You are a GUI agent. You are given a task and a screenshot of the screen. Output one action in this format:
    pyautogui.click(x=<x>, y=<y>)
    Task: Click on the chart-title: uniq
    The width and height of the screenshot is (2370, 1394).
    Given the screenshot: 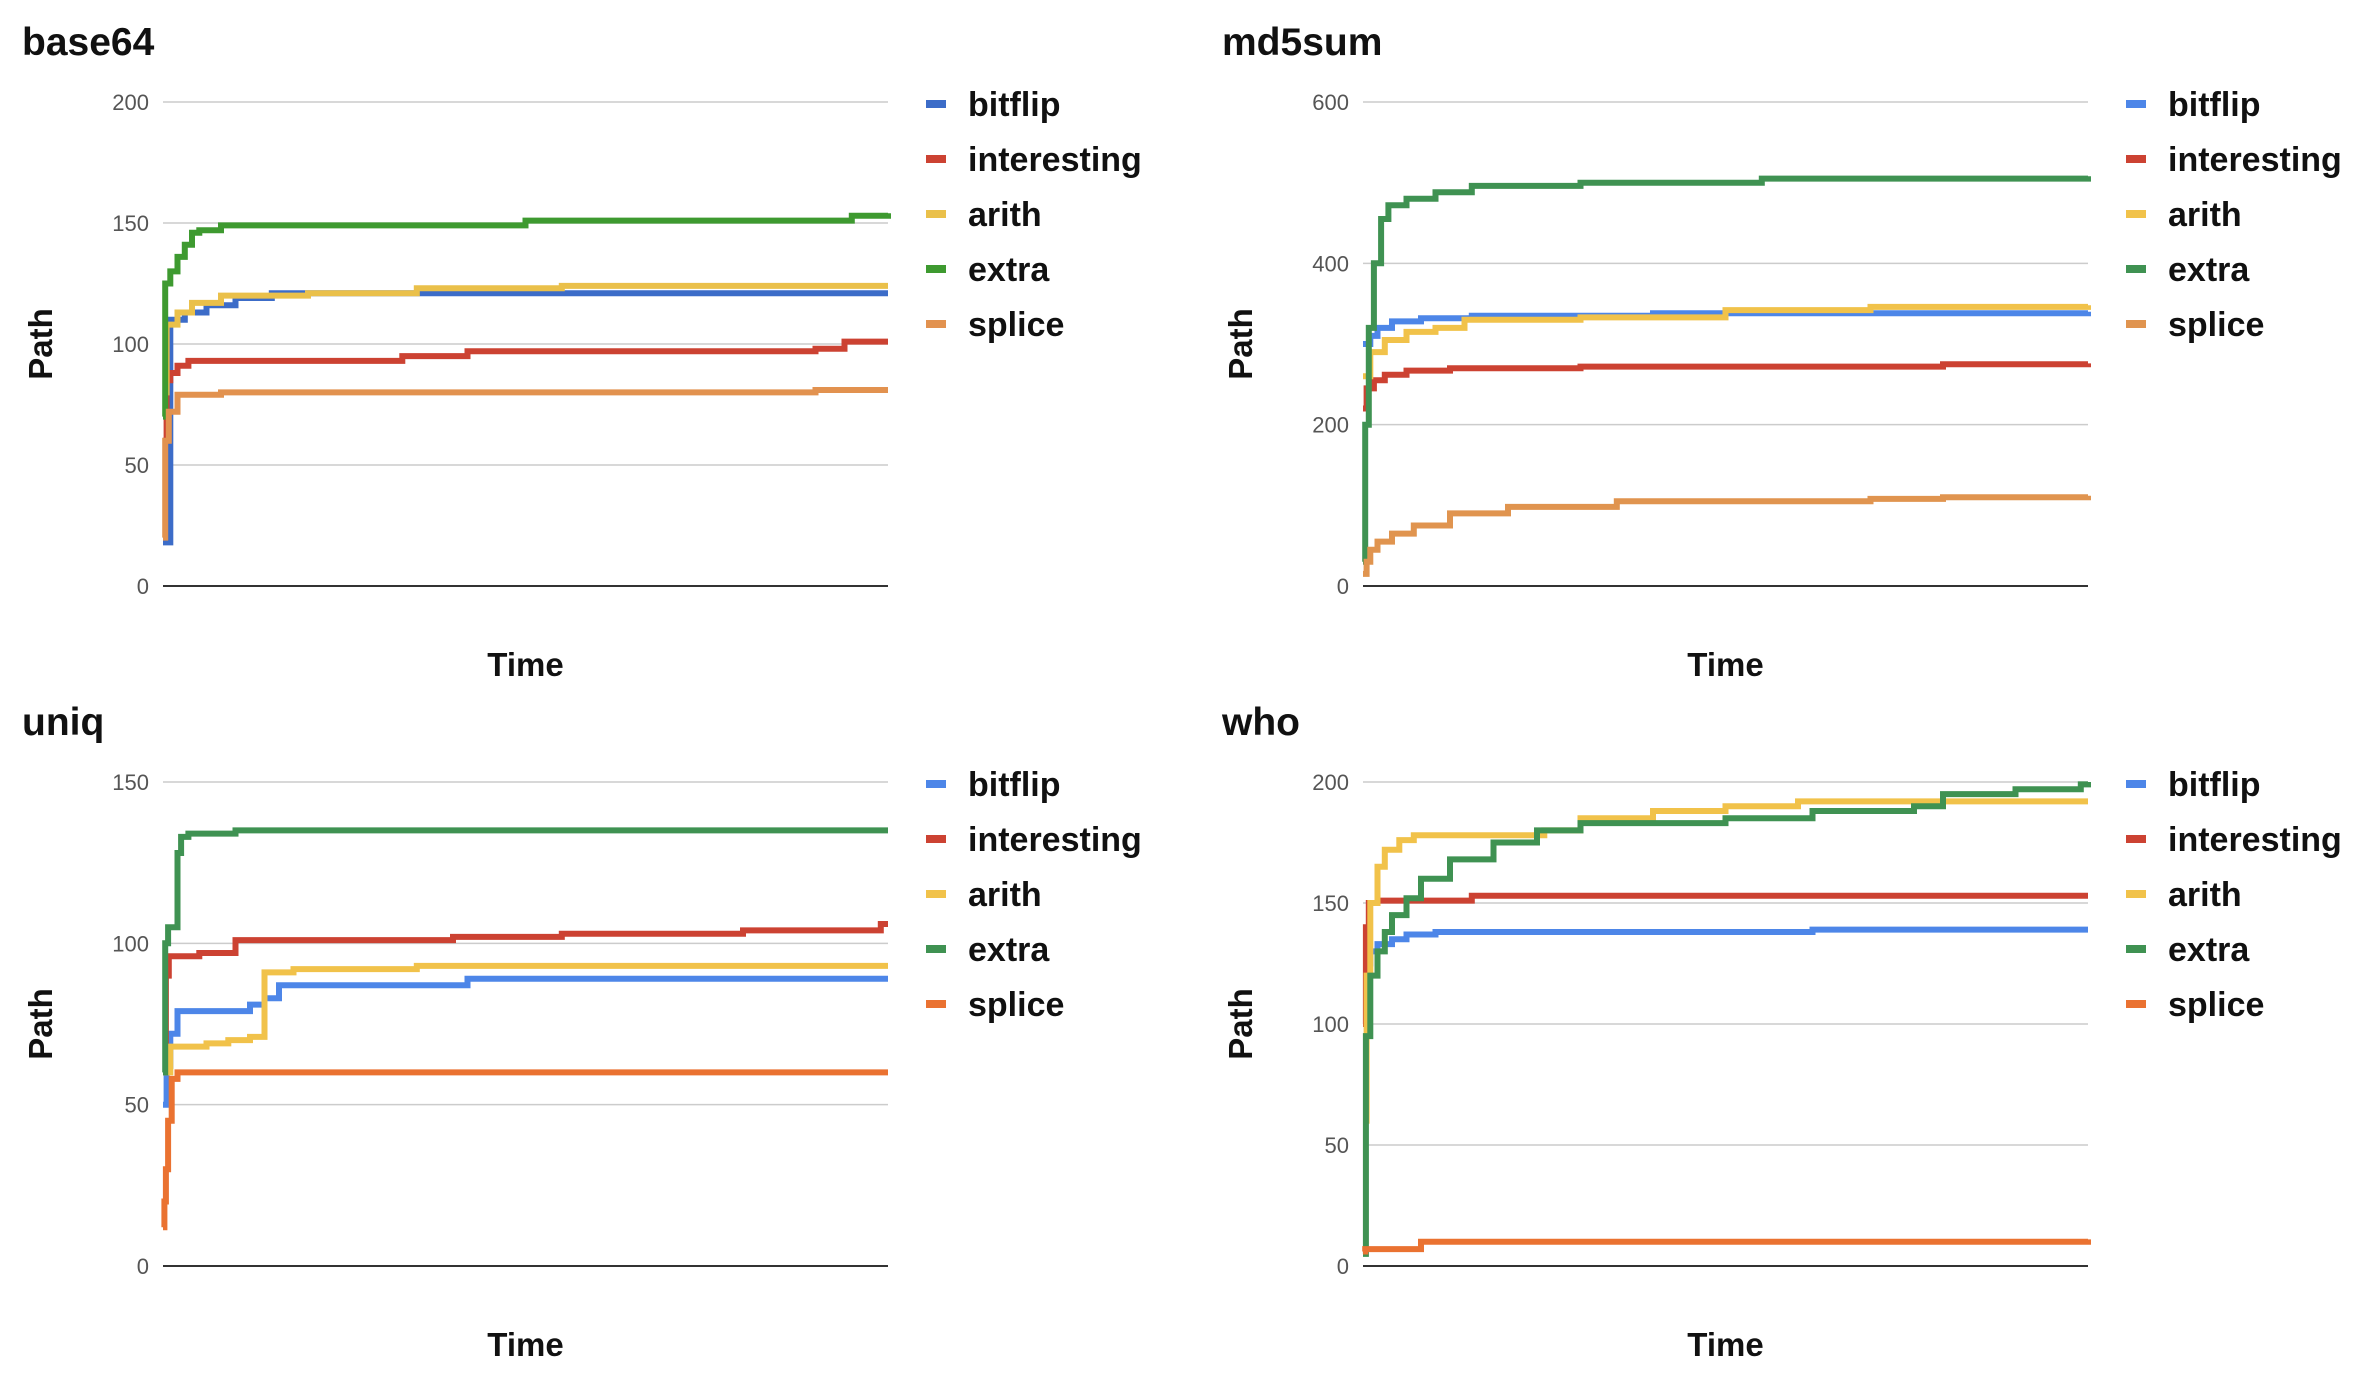 What is the action you would take?
    pyautogui.click(x=63, y=722)
    